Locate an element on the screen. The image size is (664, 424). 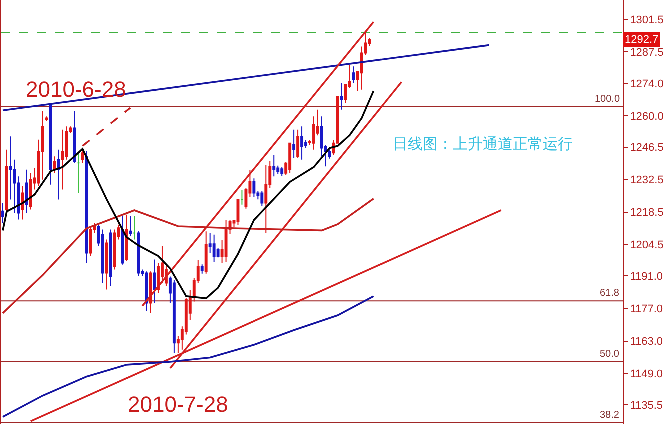
y-tick-label: 1232.5 is located at coordinates (647, 180).